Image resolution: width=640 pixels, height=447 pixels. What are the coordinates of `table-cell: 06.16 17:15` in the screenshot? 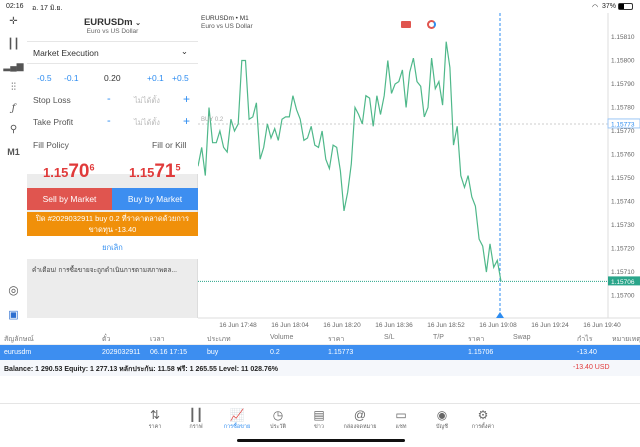 It's located at (168, 352).